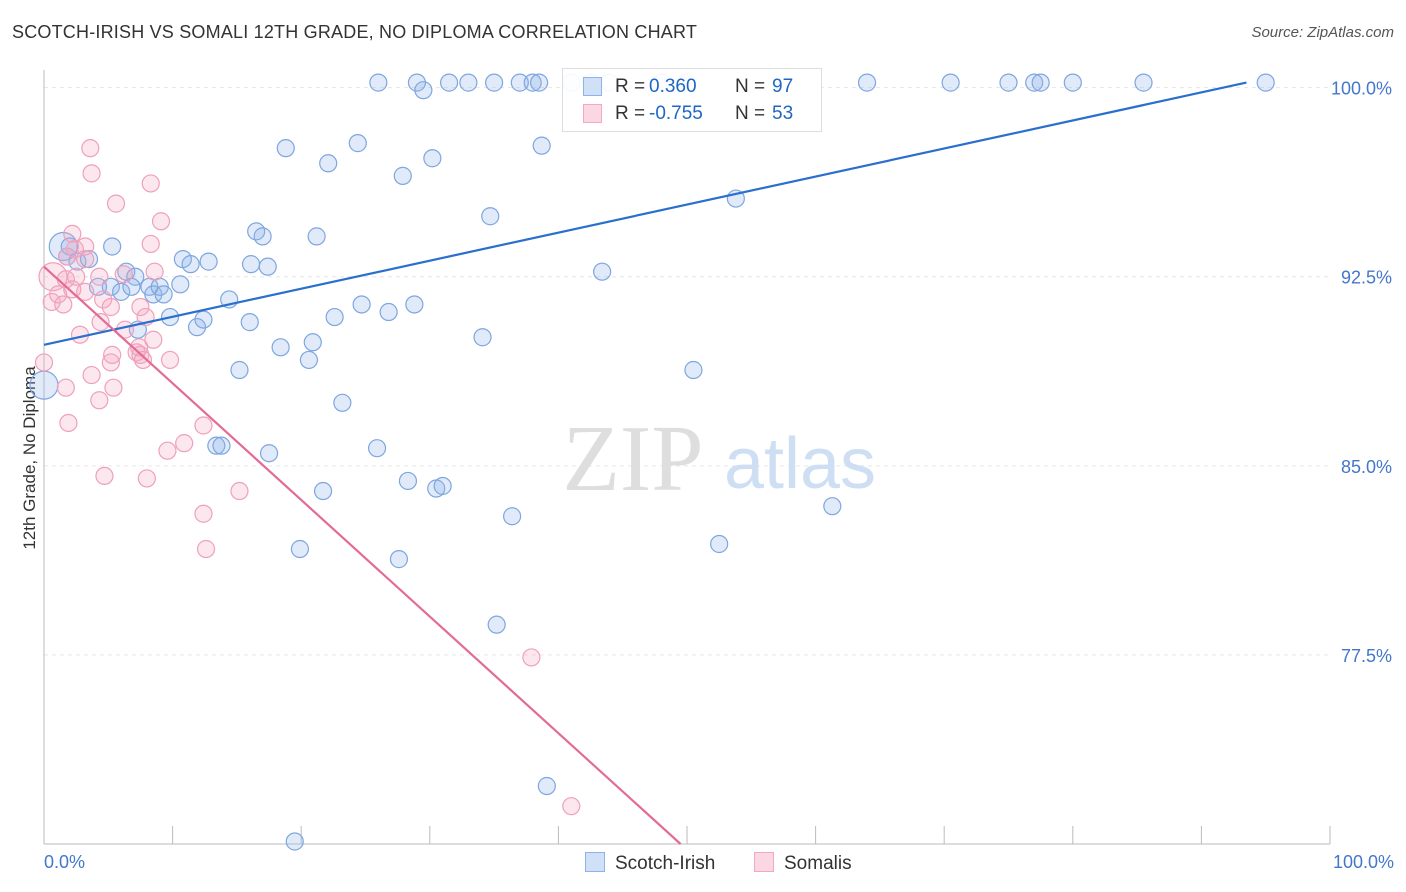 This screenshot has height=892, width=1406. I want to click on legend-label-scotch-irish: Scotch-Irish, so click(665, 863).